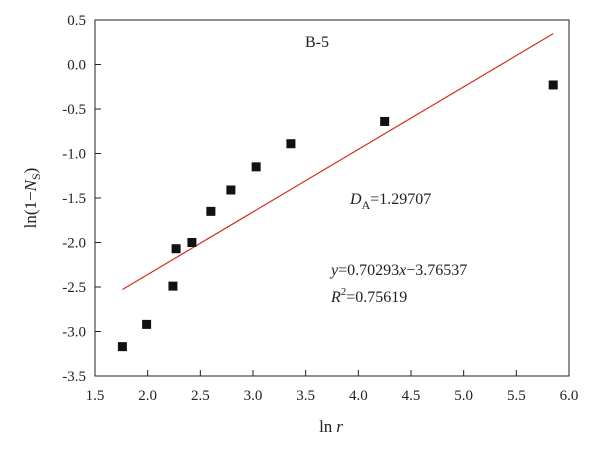  I want to click on chart-title: B-5, so click(317, 42).